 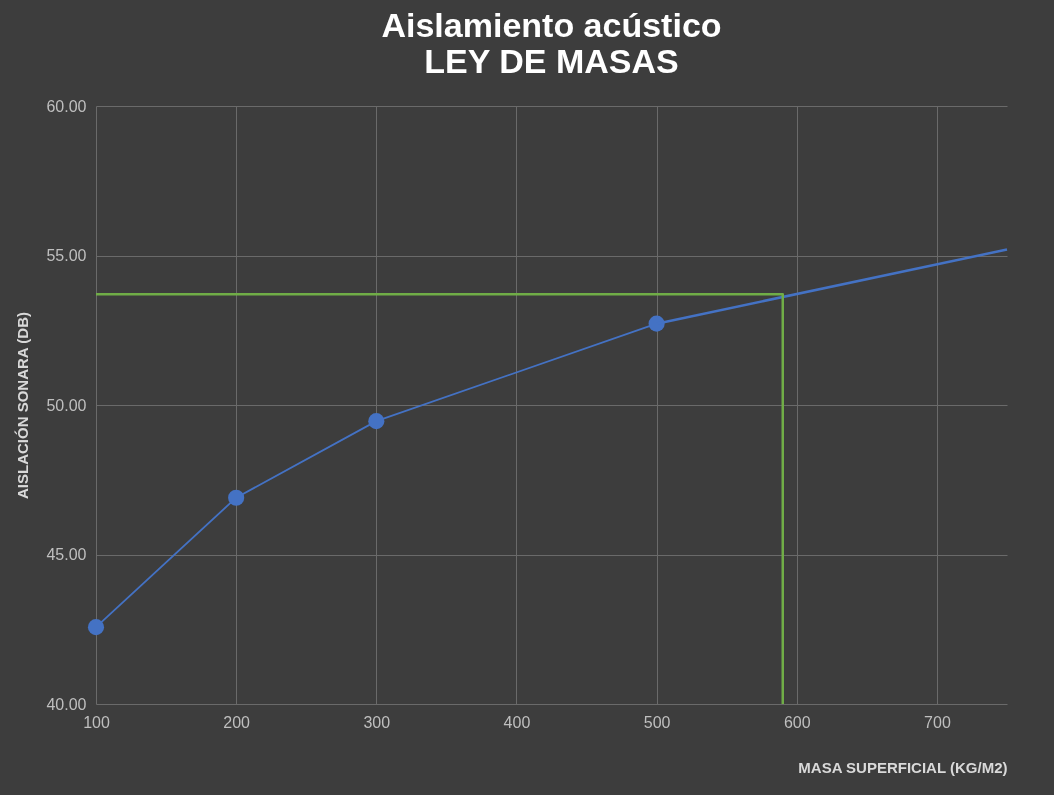 What do you see at coordinates (66, 106) in the screenshot?
I see `y-tick-label: 60.00` at bounding box center [66, 106].